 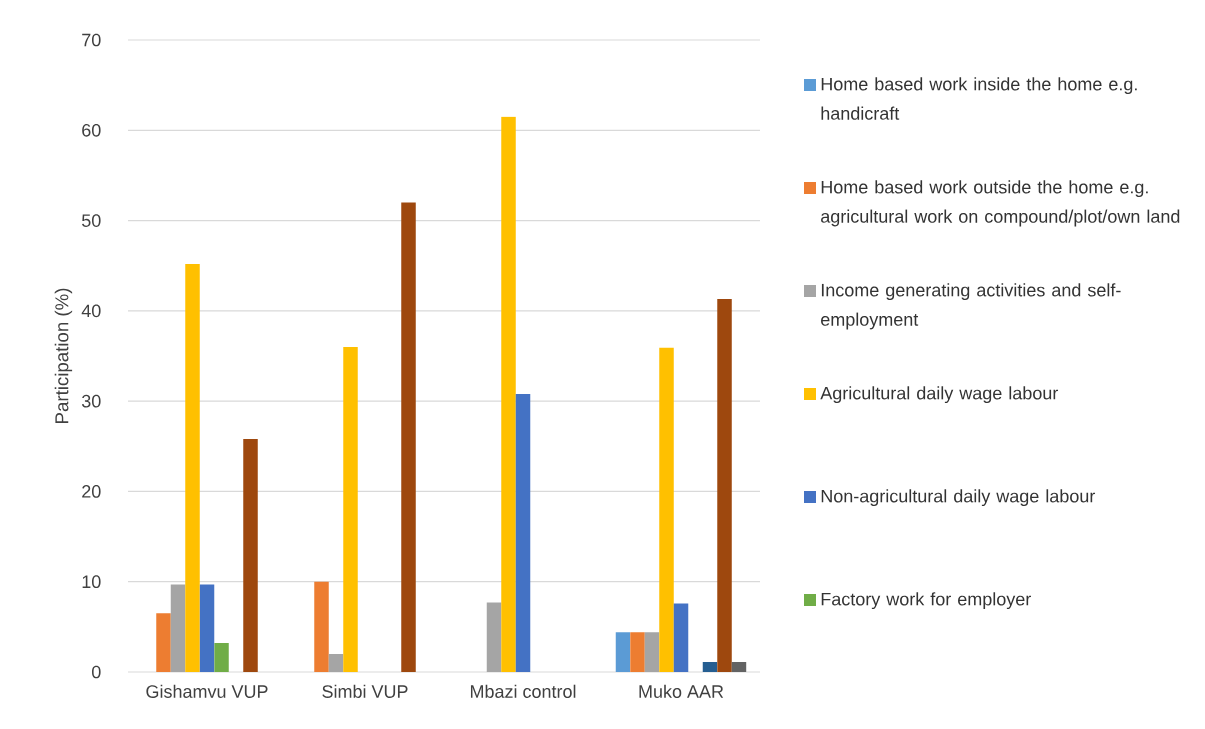 I want to click on x-tick-label: Muko AAR, so click(x=681, y=691).